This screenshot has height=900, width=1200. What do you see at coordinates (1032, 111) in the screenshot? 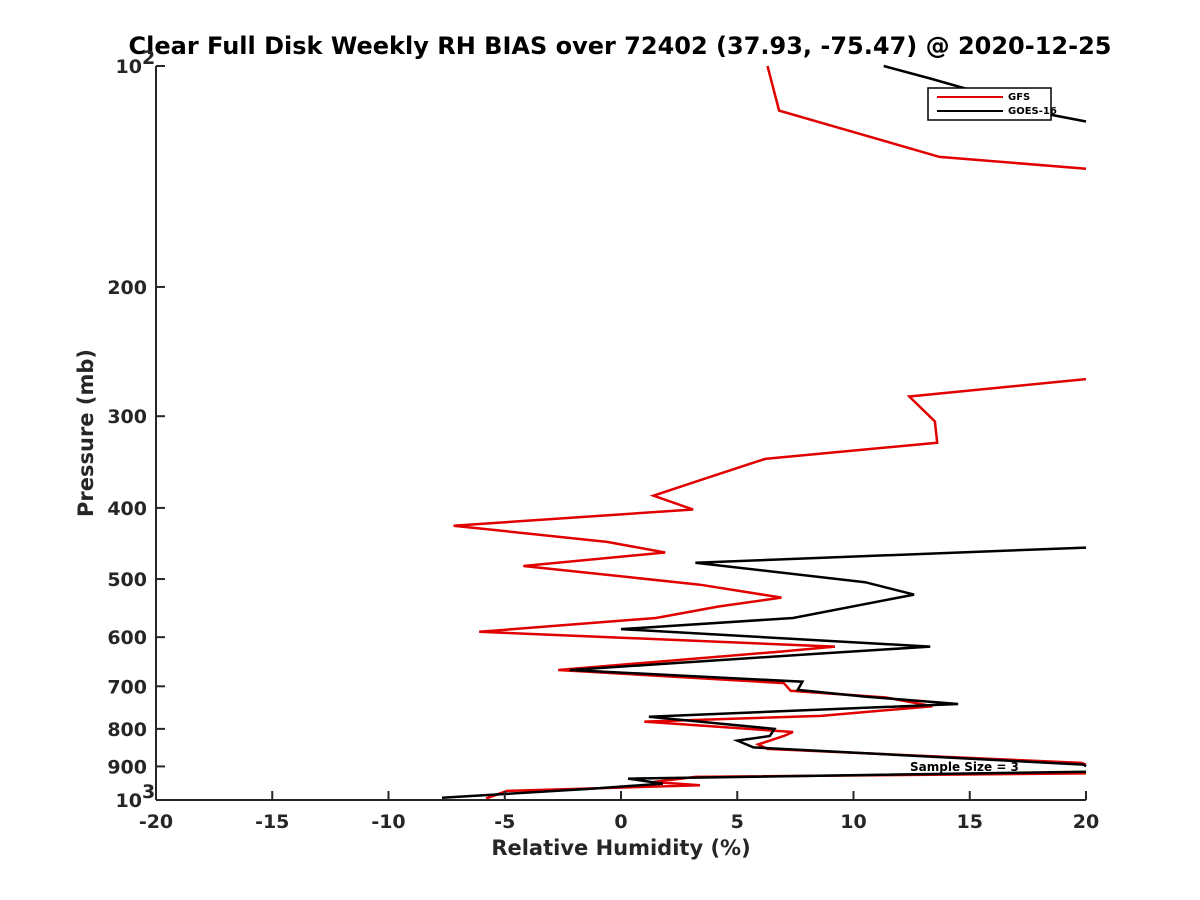
I see `legend-goes16-label: GOES-16` at bounding box center [1032, 111].